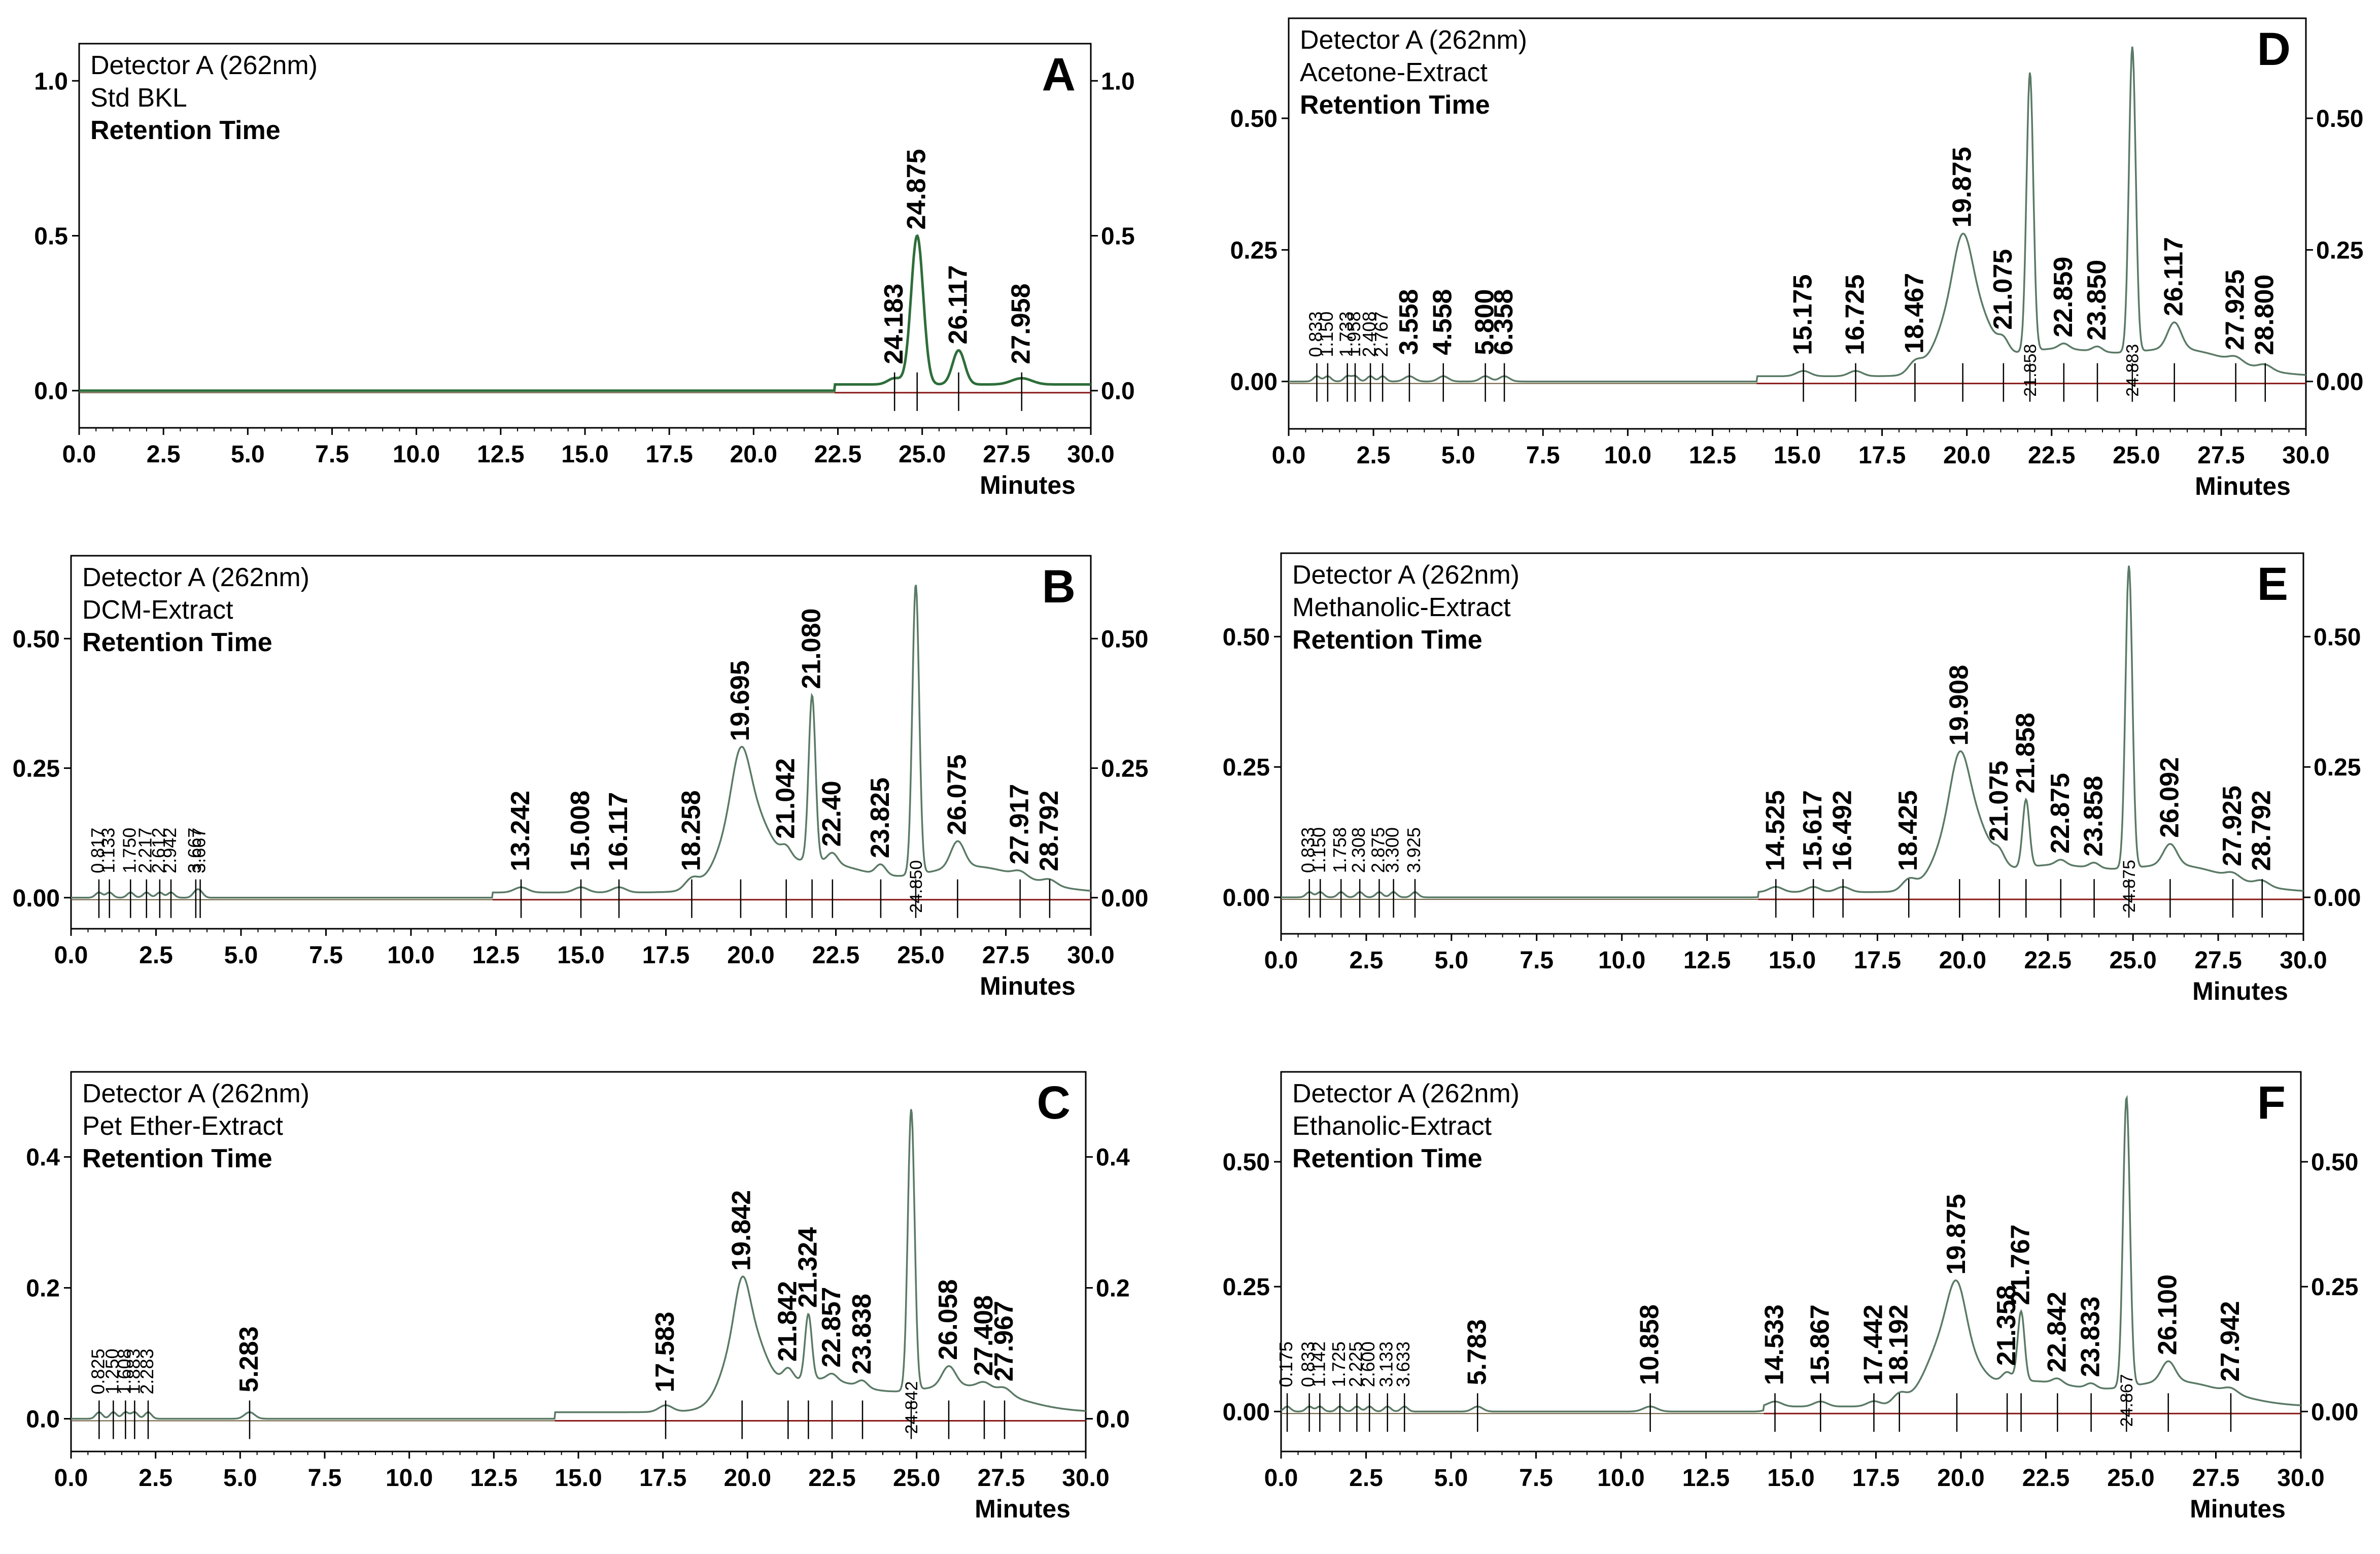 This screenshot has width=2380, height=1554. What do you see at coordinates (1368, 1364) in the screenshot?
I see `peak-label: 2.600` at bounding box center [1368, 1364].